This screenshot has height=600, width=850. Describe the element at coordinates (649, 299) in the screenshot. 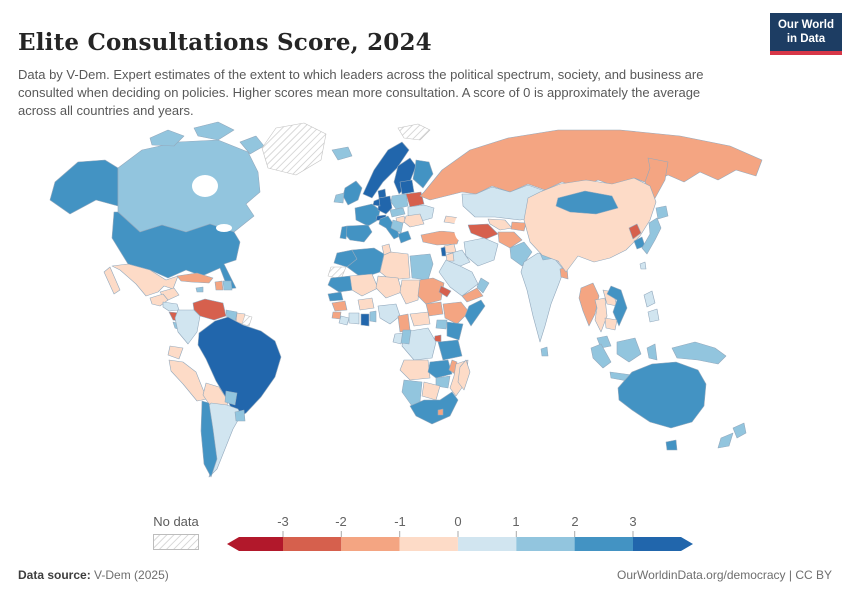

I see `country-philippines-north` at that location.